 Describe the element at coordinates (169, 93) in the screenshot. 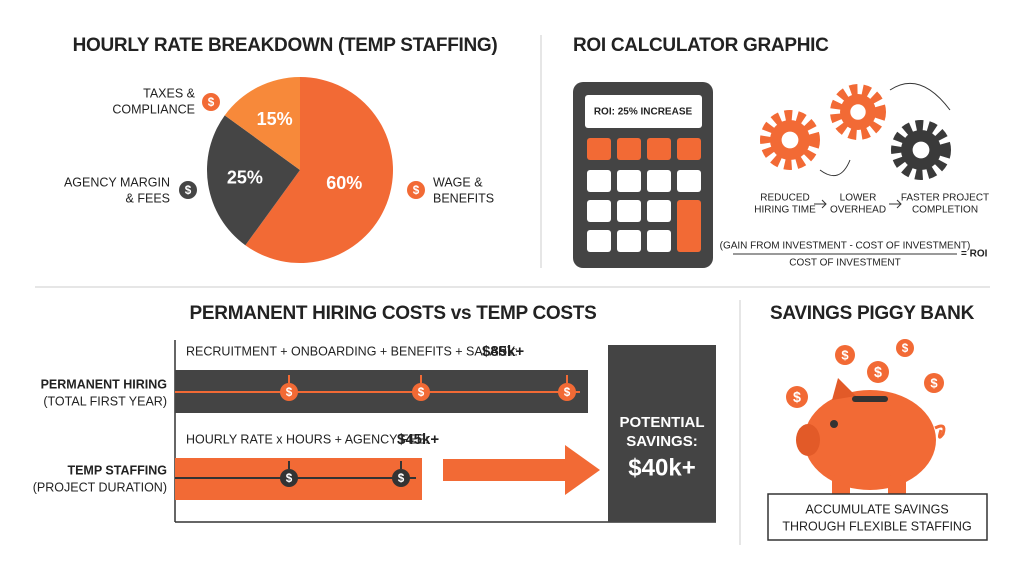

I see `slice-name: TAXES &` at that location.